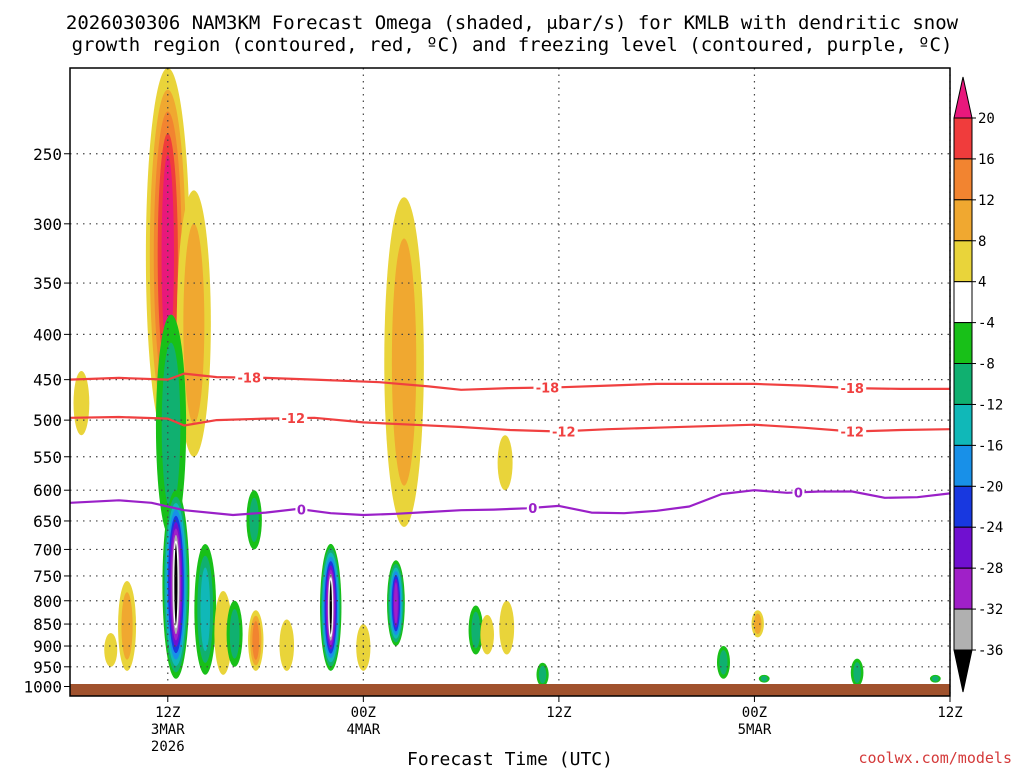  Describe the element at coordinates (47, 667) in the screenshot. I see `y-tick-label: 950` at that location.